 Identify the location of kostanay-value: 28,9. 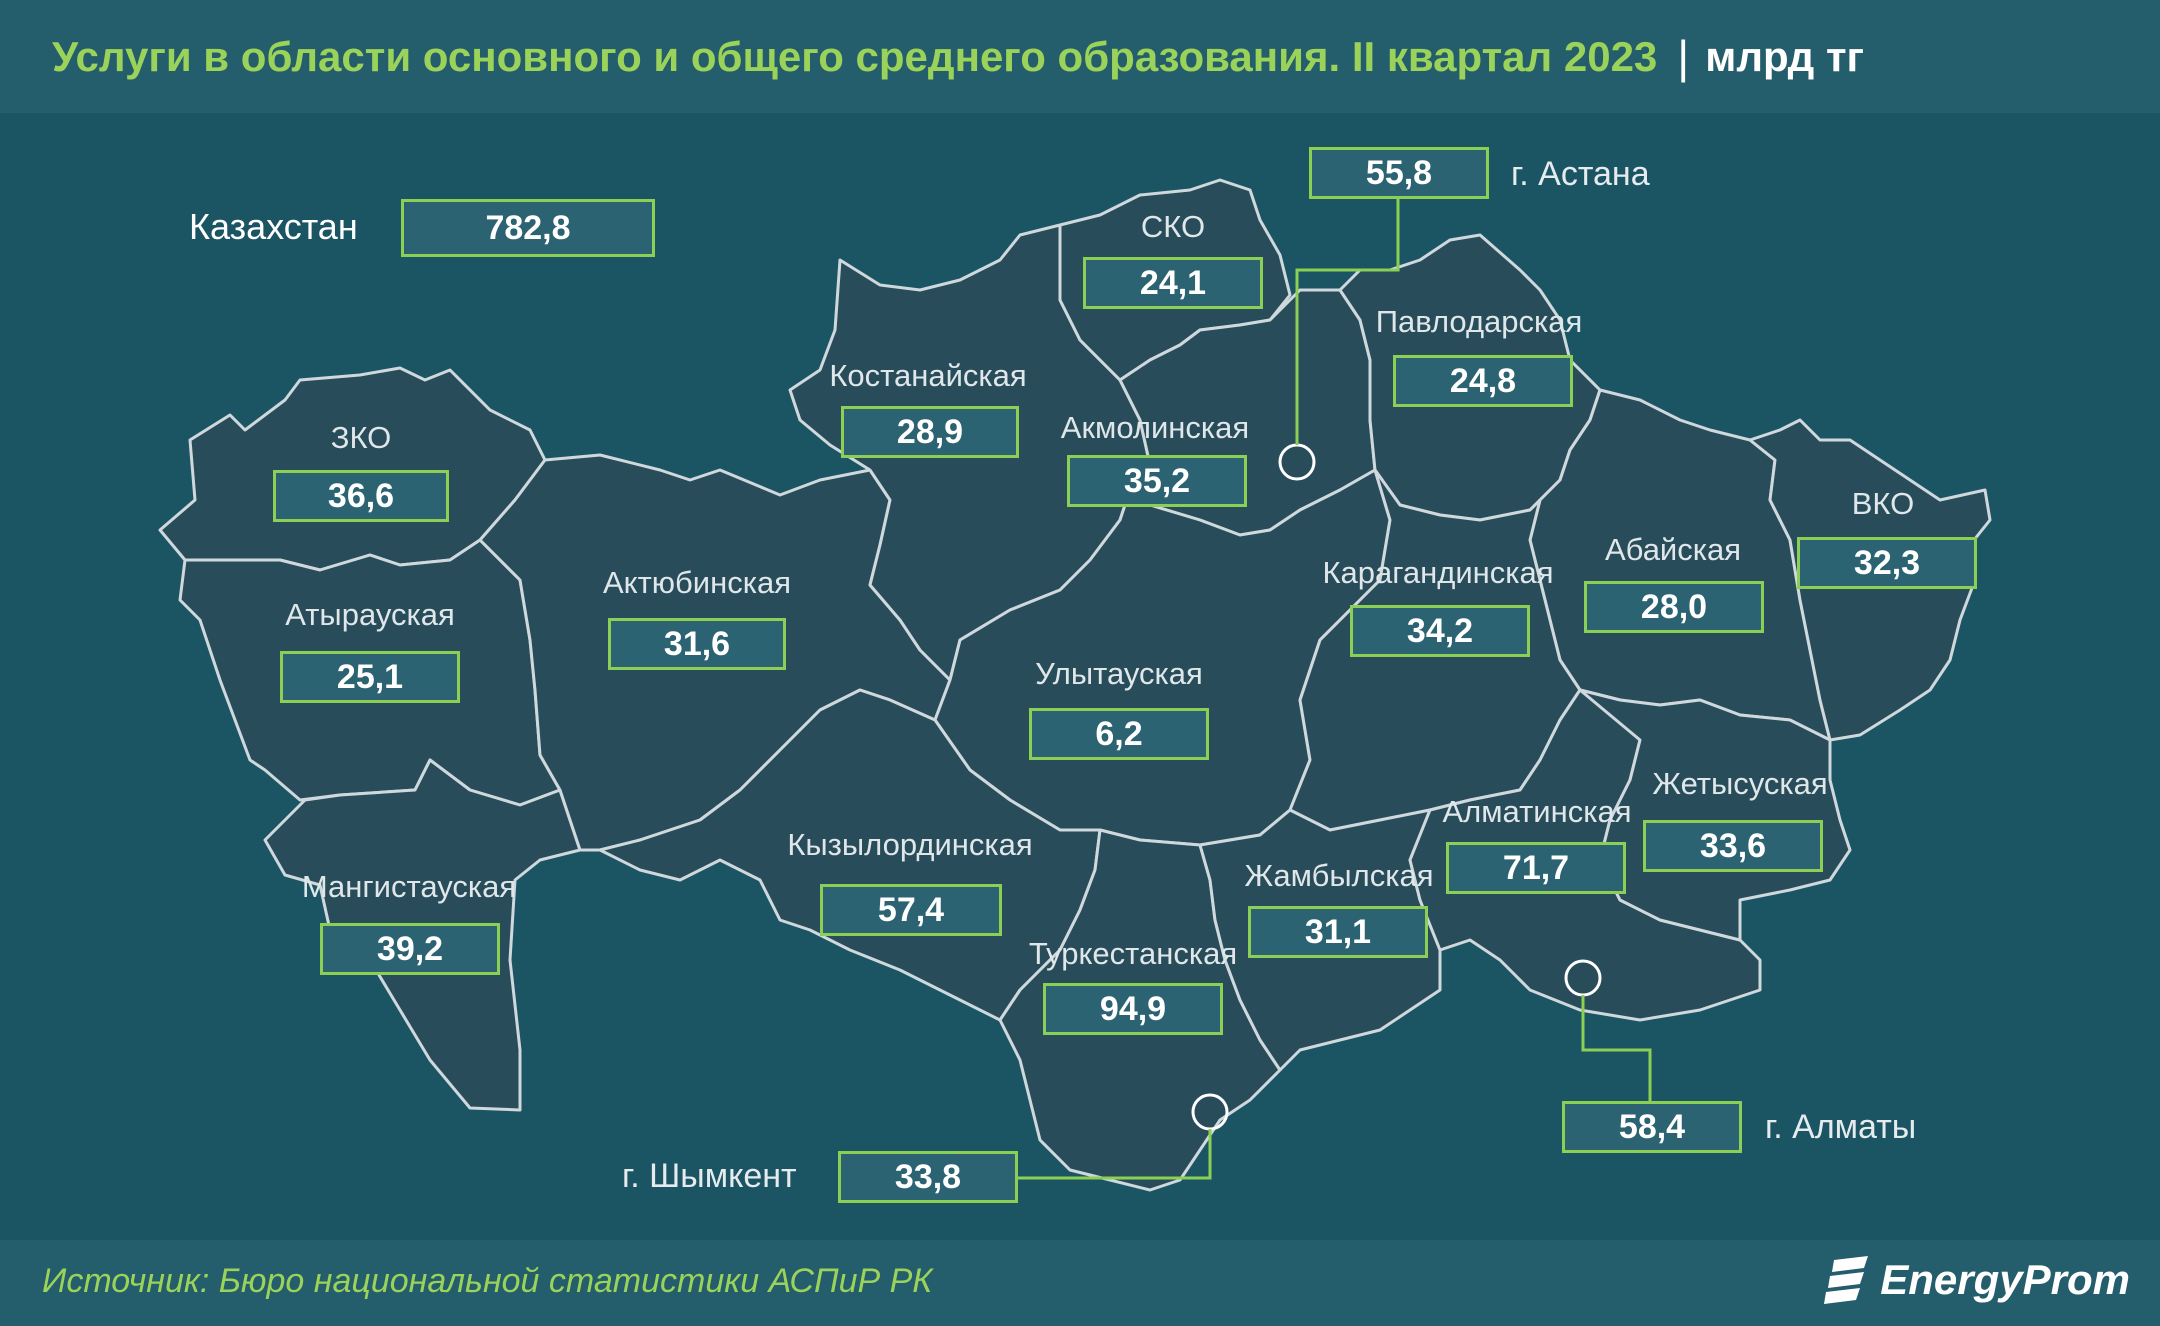
(930, 432).